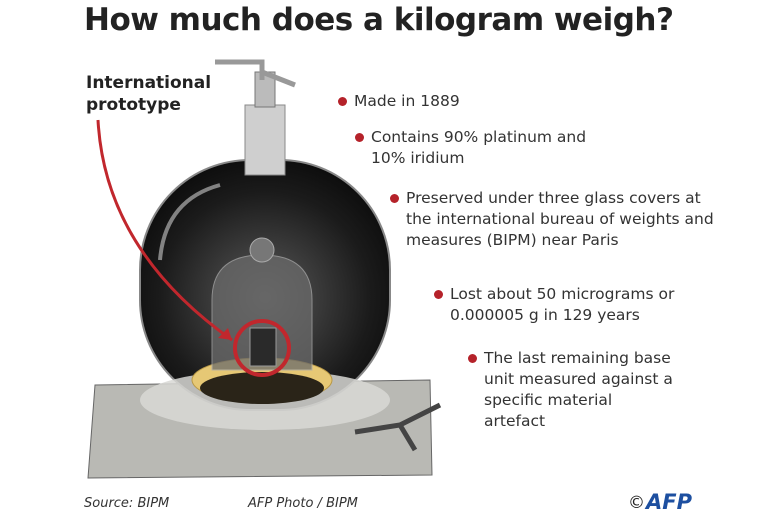 Image resolution: width=780 pixels, height=520 pixels. I want to click on title: How much does a kilogram weigh?, so click(379, 20).